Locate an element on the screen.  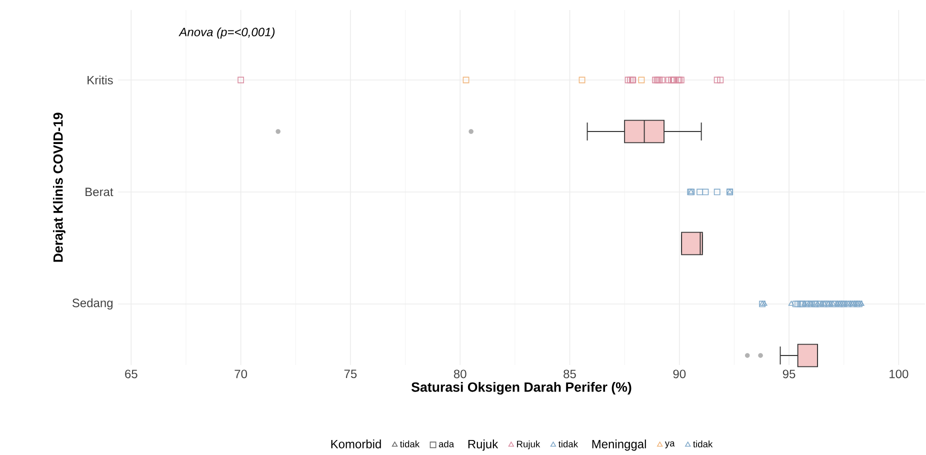
x-tick-label: 100 is located at coordinates (899, 374).